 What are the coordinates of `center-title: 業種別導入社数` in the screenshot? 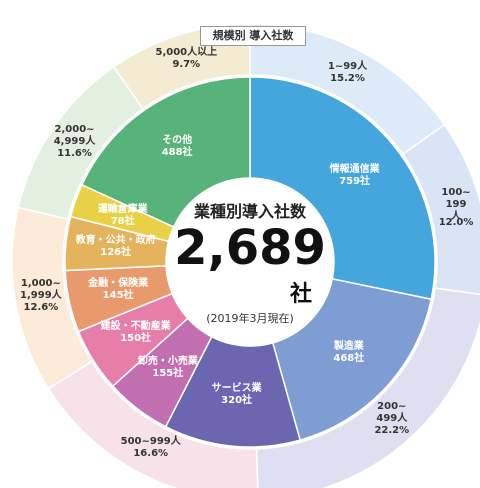 It's located at (249, 211).